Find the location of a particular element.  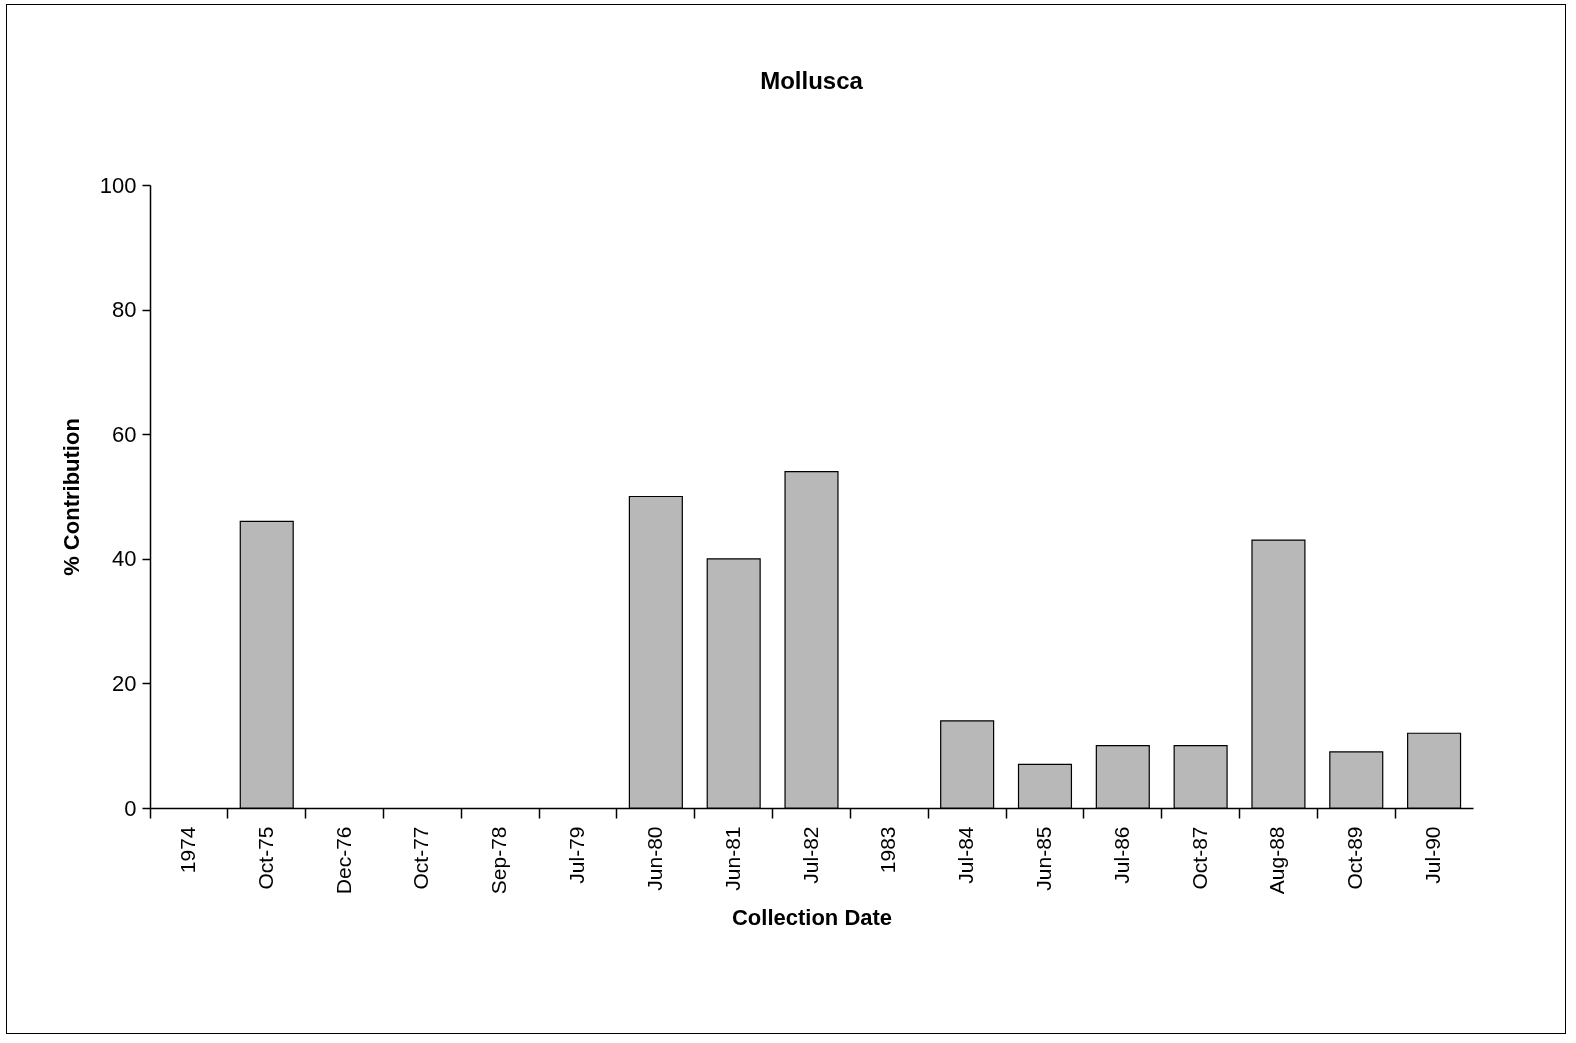

y-axis-title: % Contribution is located at coordinates (71, 497).